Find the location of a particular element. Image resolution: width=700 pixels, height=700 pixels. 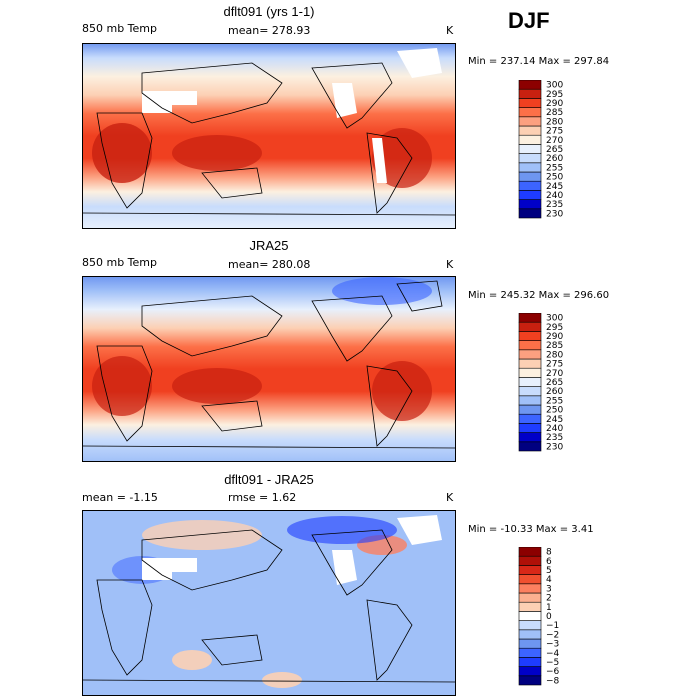

colorbar-tick-label: 8 is located at coordinates (549, 553).